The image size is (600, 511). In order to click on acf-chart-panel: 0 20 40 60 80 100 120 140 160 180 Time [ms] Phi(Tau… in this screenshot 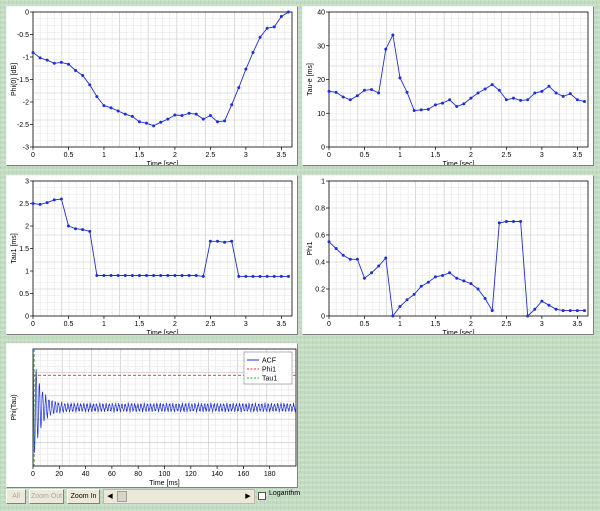, I will do `click(152, 415)`.